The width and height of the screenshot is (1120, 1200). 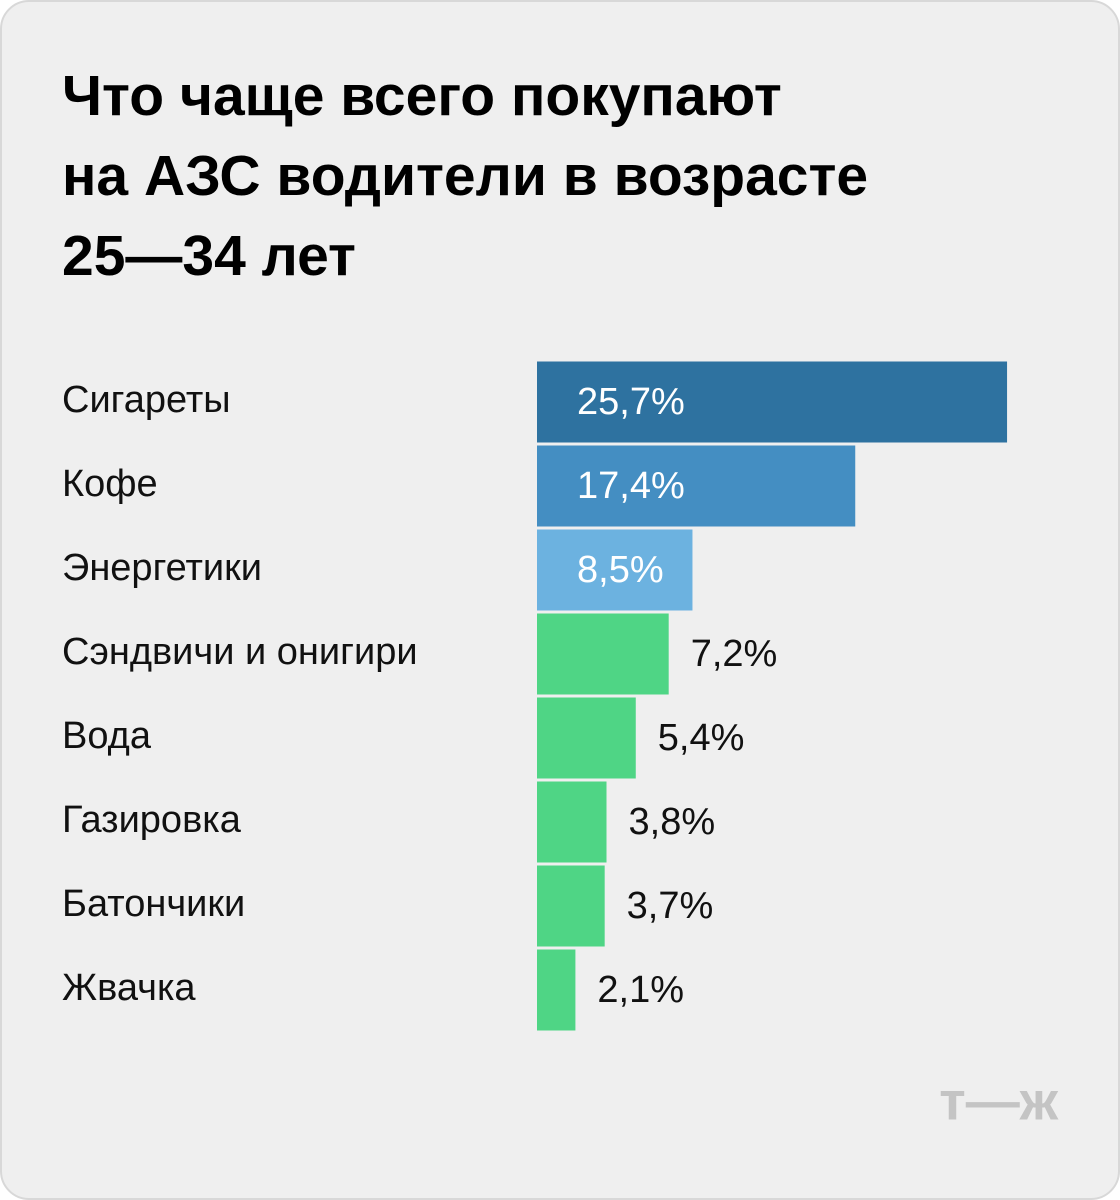 I want to click on chart-title: на АЗС водители в возрасте, so click(x=465, y=176).